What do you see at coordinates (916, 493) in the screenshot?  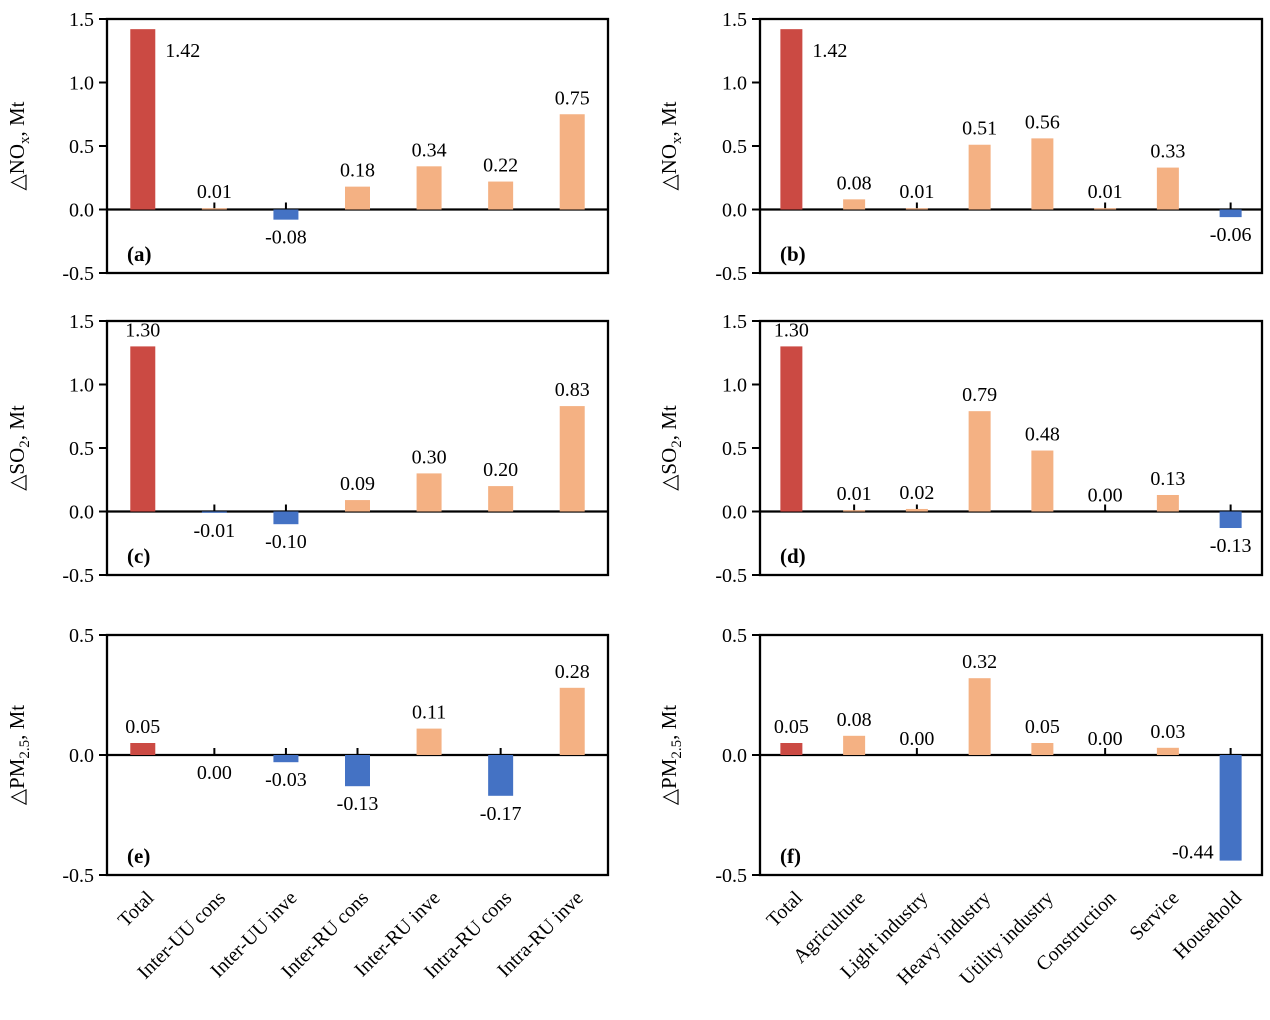 I see `data-label: 0.02` at bounding box center [916, 493].